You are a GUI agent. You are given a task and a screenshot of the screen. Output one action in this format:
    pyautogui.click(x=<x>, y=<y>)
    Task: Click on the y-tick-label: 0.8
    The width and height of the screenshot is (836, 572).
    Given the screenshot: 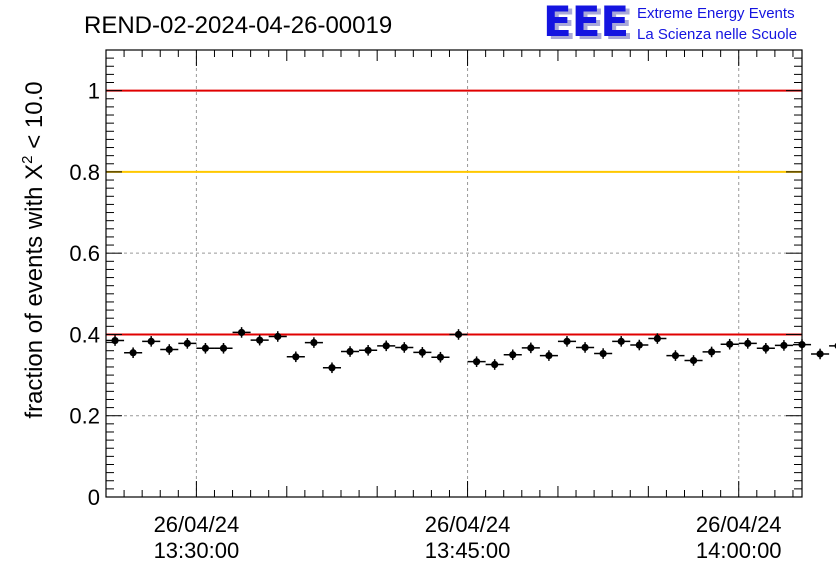 What is the action you would take?
    pyautogui.click(x=84, y=172)
    